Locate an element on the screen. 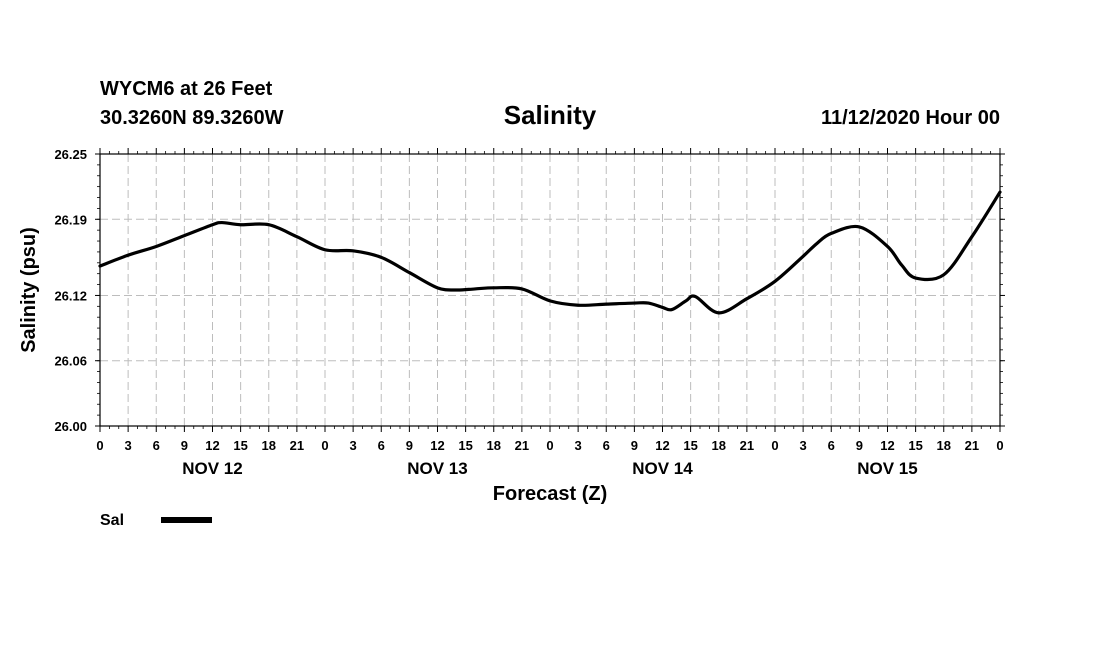 This screenshot has height=650, width=1100. y-tick-label: 26.12 is located at coordinates (70, 295).